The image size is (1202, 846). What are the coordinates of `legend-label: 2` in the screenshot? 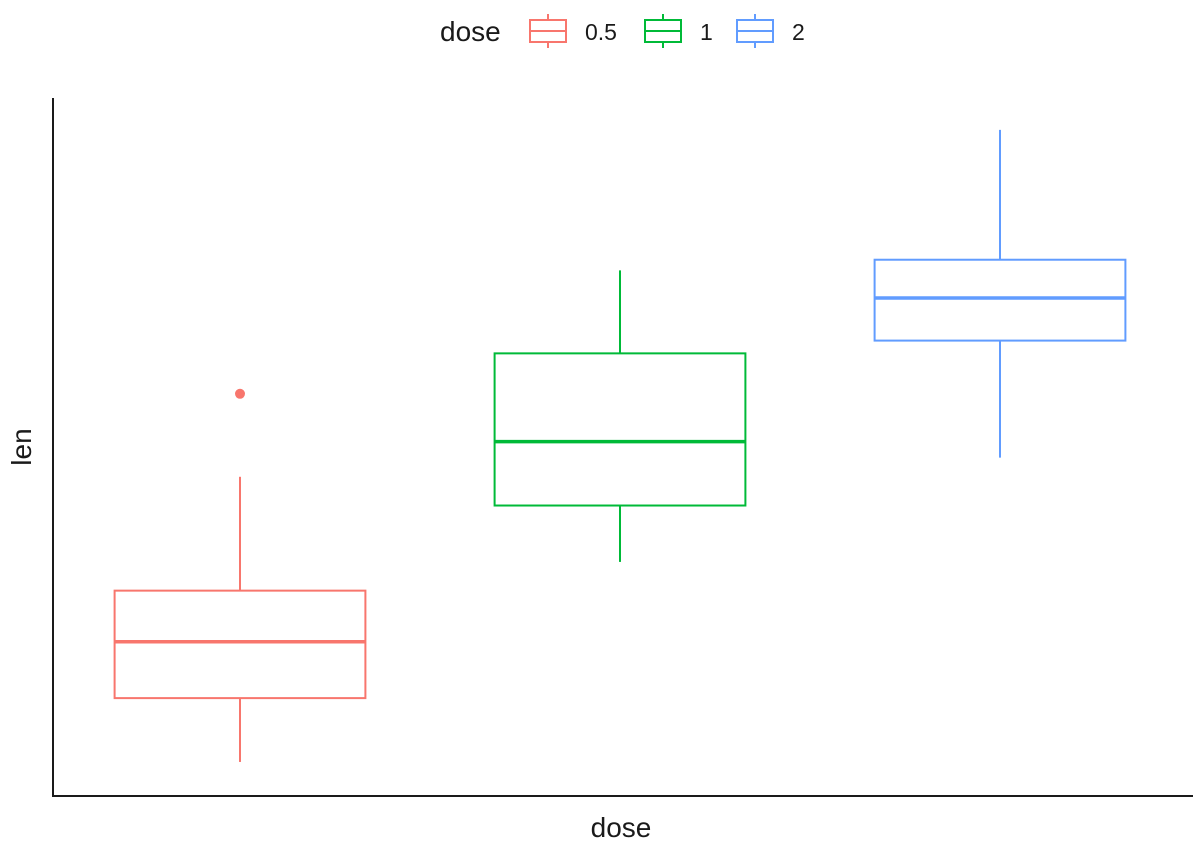 It's located at (798, 32).